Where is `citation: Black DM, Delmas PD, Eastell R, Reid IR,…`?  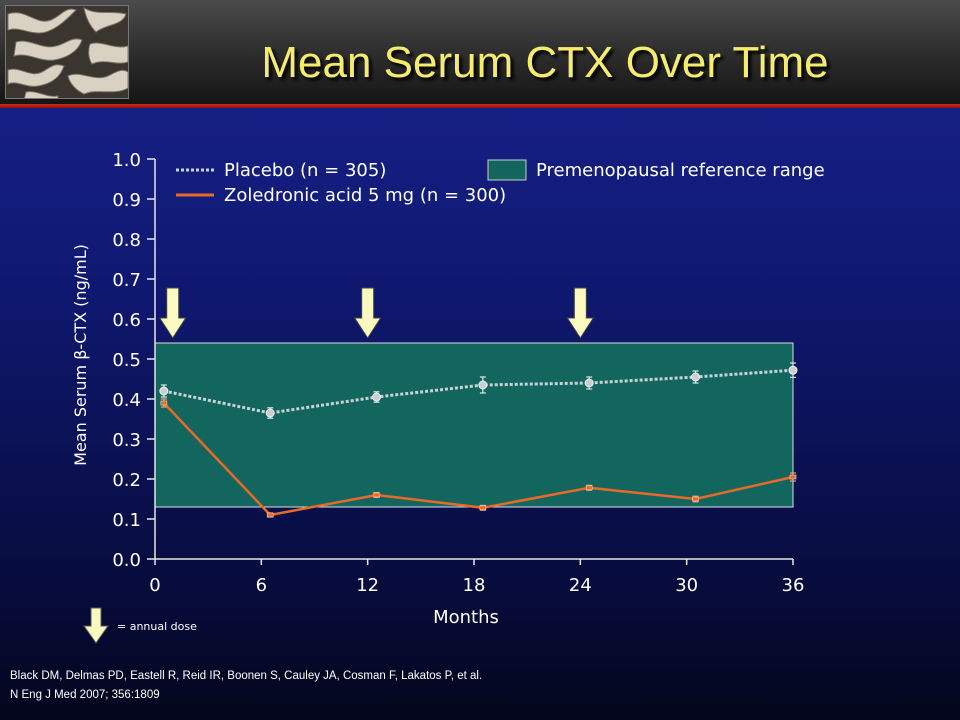
citation: Black DM, Delmas PD, Eastell R, Reid IR,… is located at coordinates (246, 686).